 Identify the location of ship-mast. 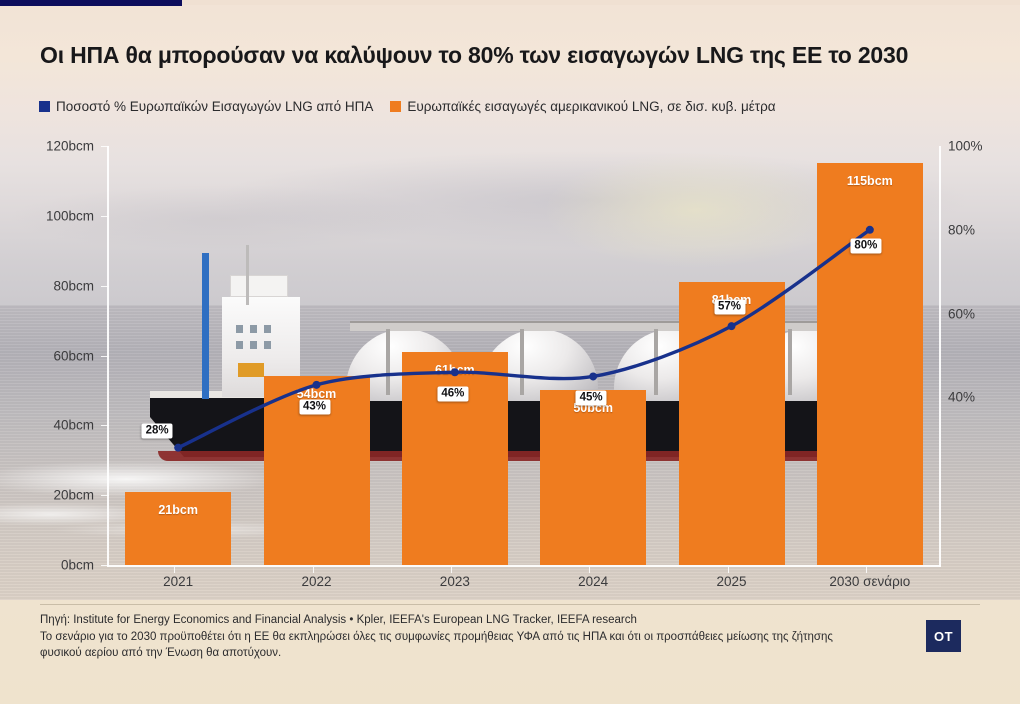
(205, 326).